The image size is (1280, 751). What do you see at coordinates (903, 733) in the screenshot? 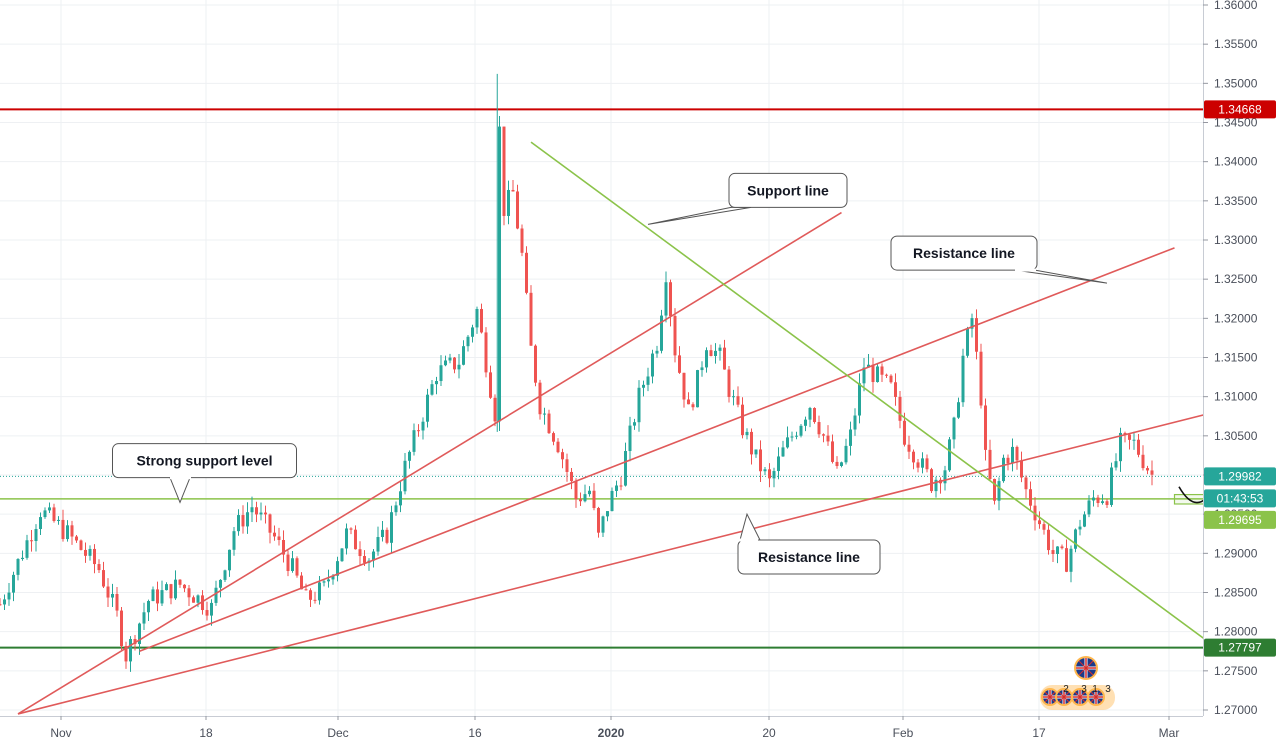
I see `x-tick-label: Feb` at bounding box center [903, 733].